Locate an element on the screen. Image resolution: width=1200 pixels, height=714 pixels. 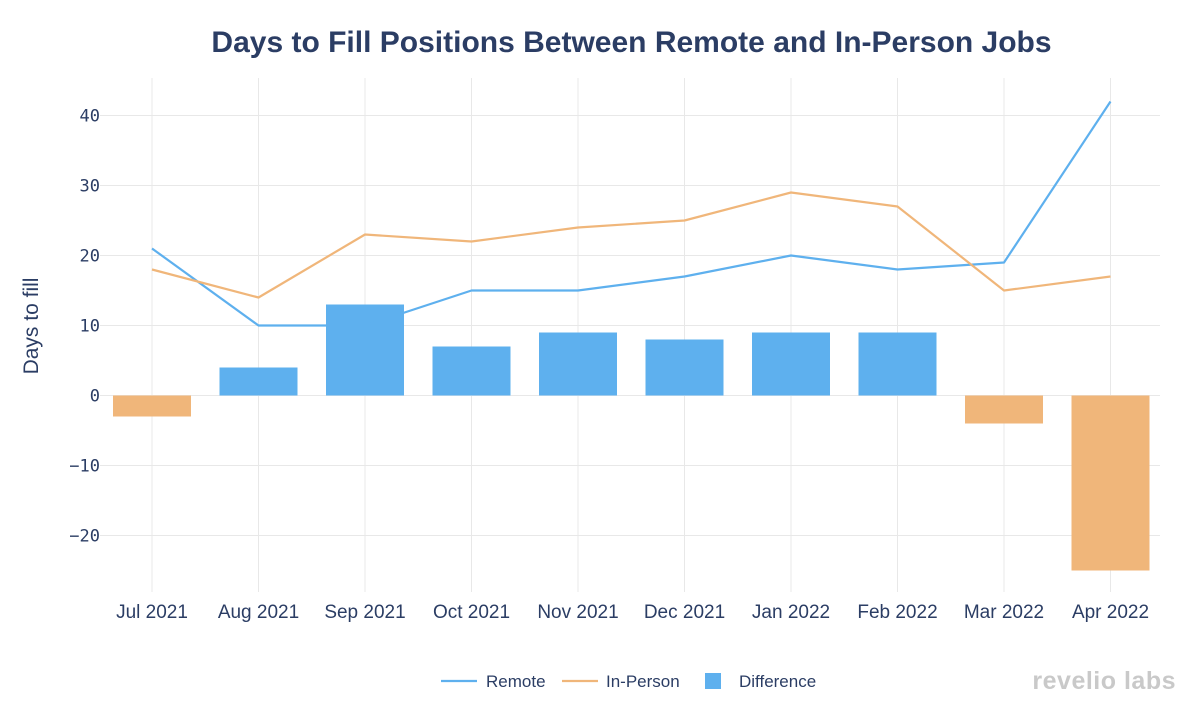
y-axis-label: Days to fill is located at coordinates (31, 326).